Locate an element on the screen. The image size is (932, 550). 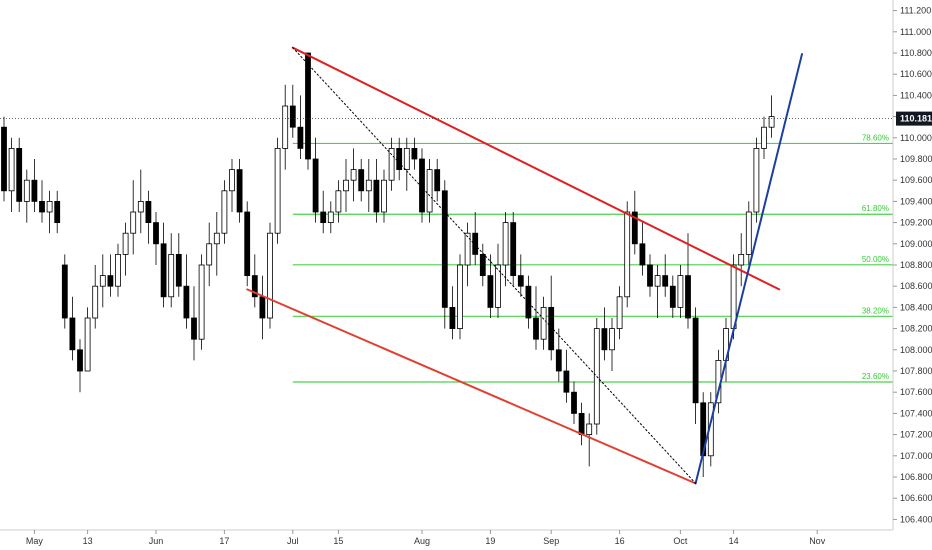
x-axis: May 13 Jun 17 Jul 15 Aug 19 Sep 16 Oct 14 Nov is located at coordinates (426, 538).